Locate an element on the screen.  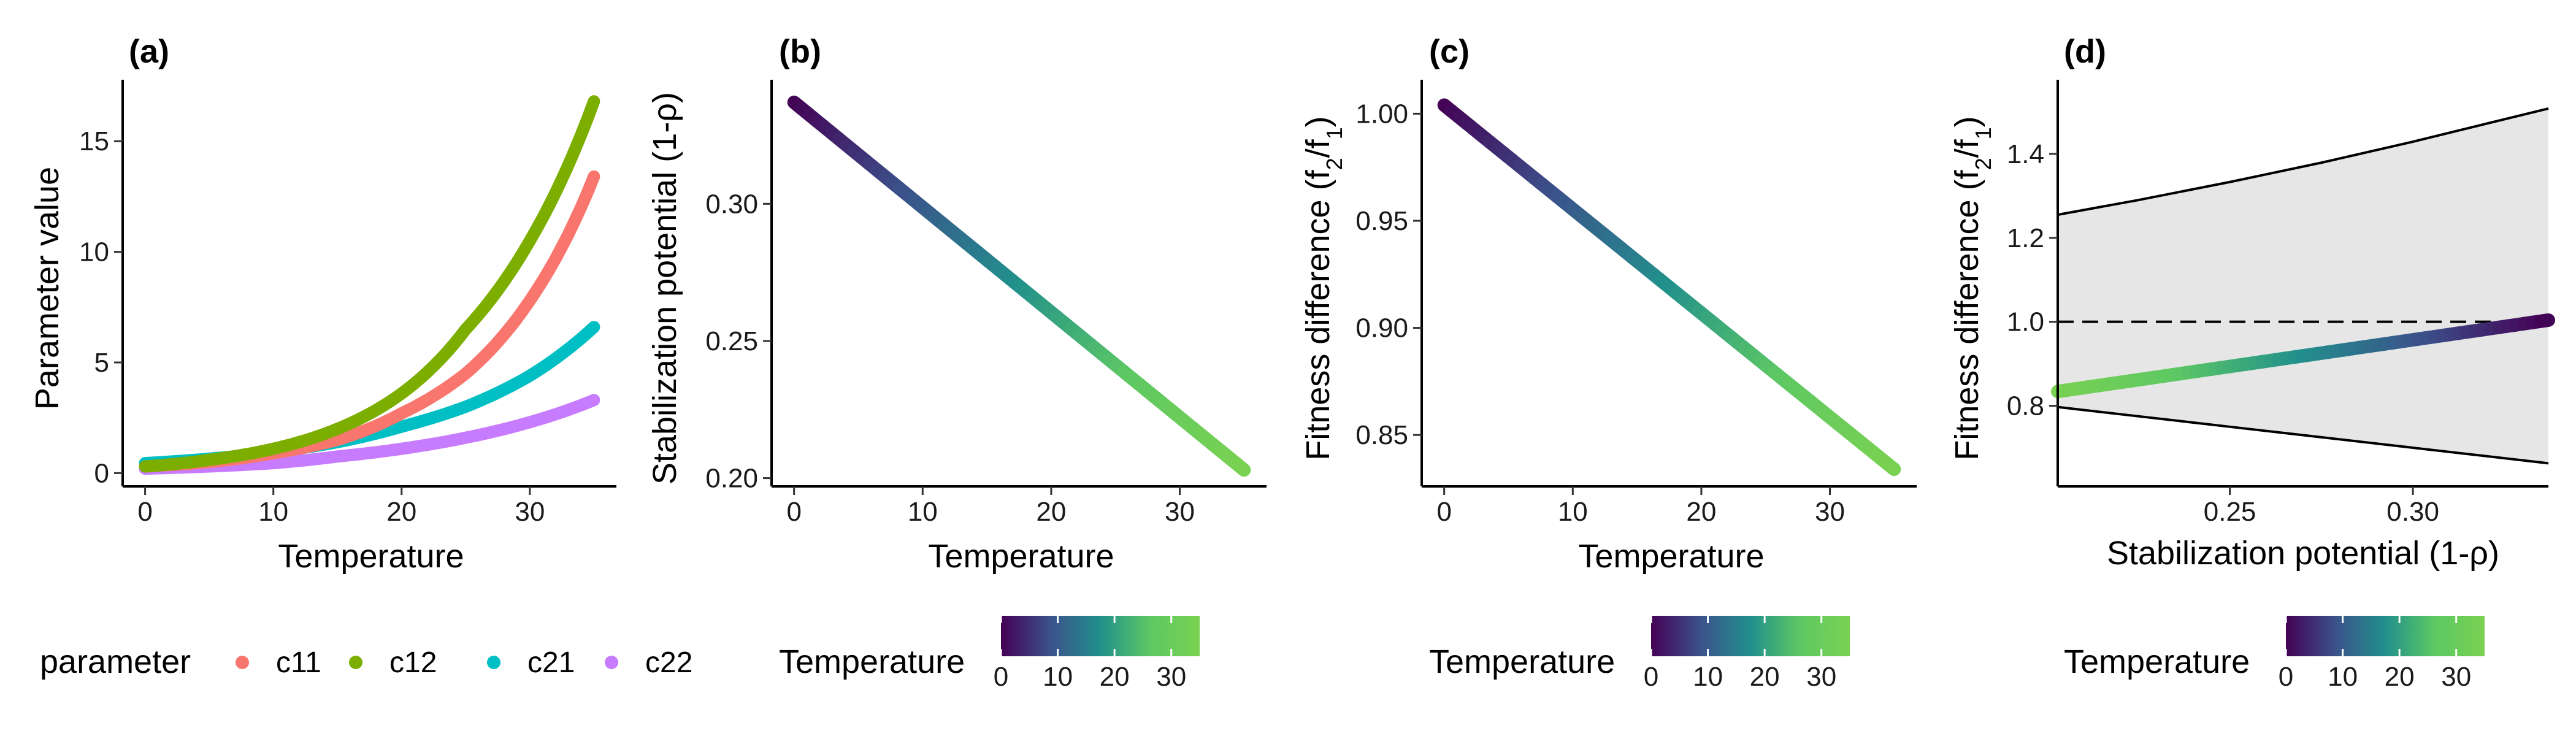
panel-c-y-tick-label: 0.85 is located at coordinates (1381, 435).